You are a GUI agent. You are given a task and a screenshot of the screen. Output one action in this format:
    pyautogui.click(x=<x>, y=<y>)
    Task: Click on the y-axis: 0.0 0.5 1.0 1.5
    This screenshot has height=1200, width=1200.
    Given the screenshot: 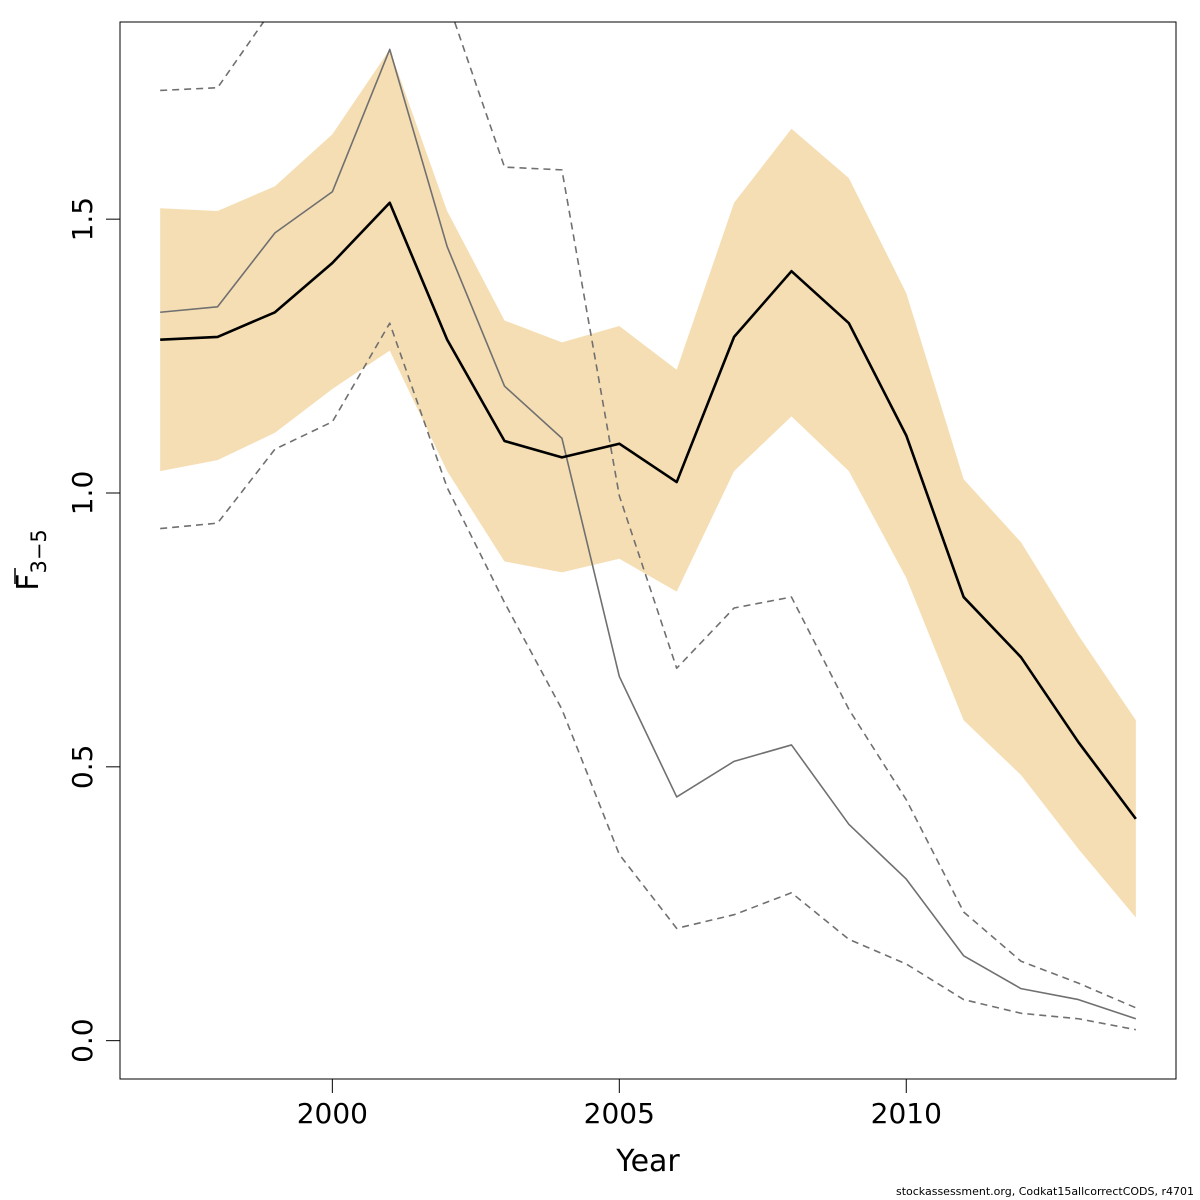 What is the action you would take?
    pyautogui.click(x=93, y=630)
    